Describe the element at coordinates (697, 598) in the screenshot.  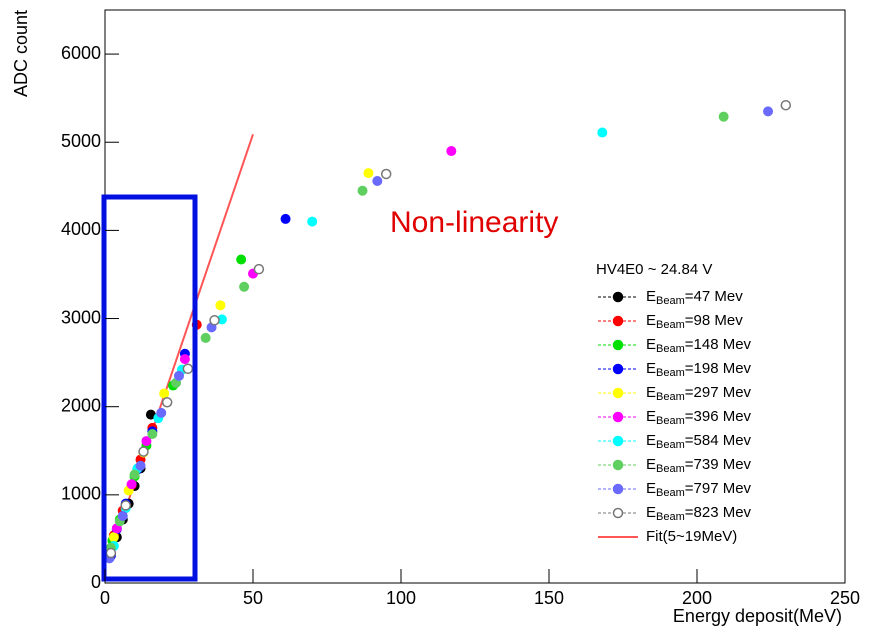
I see `x-tick-label: 200` at that location.